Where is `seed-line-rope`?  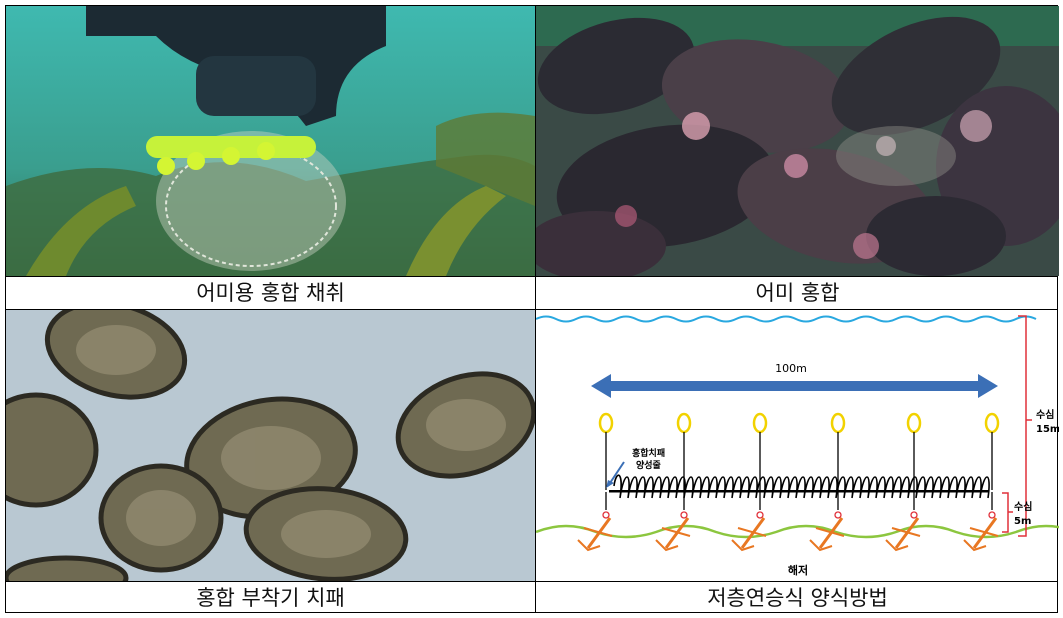
seed-line-rope is located at coordinates (799, 491).